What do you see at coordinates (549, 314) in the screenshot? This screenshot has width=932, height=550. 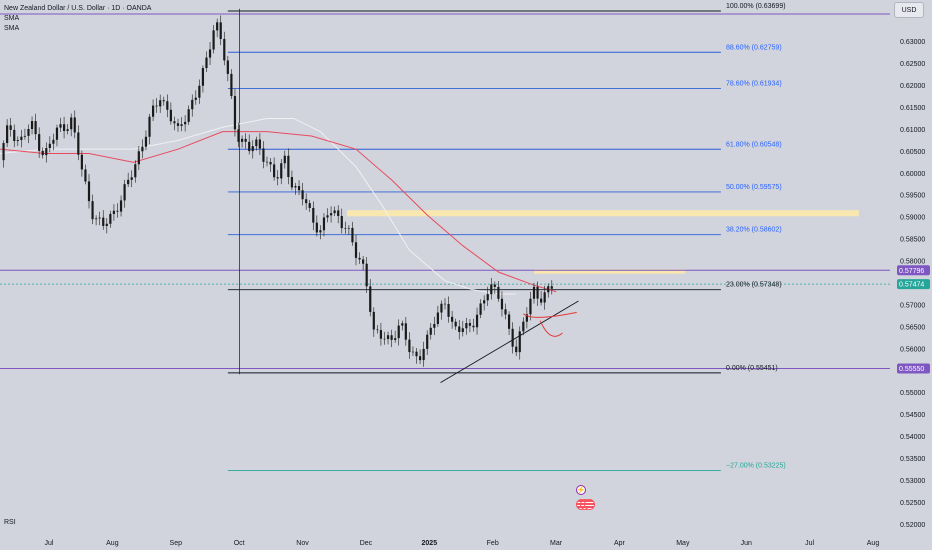 I see `annotation-curve` at bounding box center [549, 314].